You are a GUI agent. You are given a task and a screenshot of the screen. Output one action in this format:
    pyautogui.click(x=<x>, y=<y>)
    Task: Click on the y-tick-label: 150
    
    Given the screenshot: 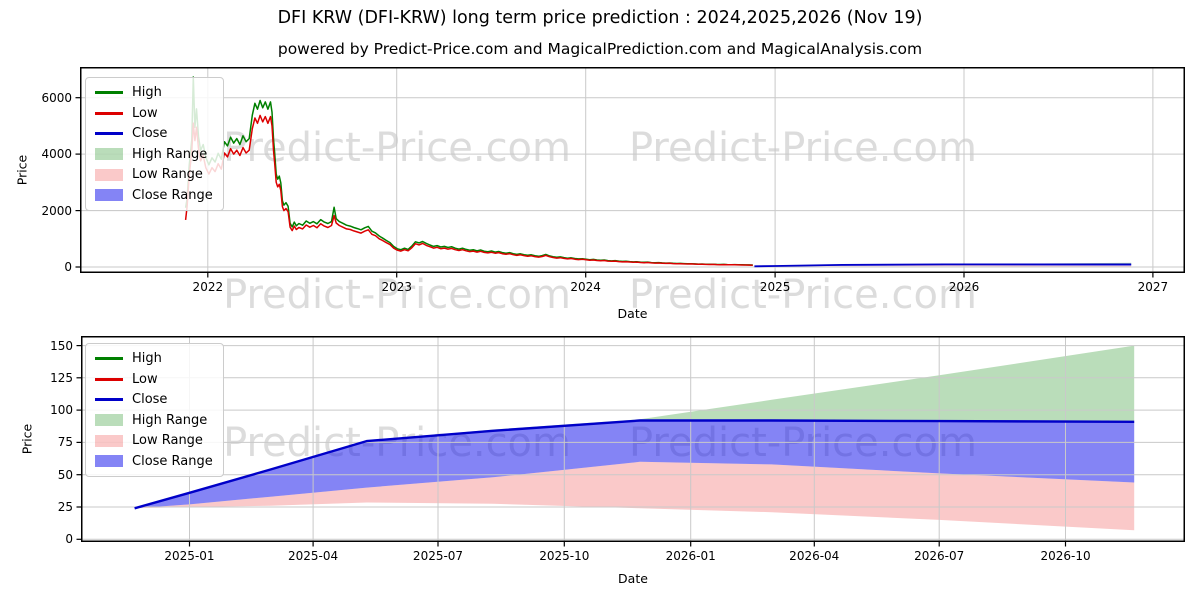 What is the action you would take?
    pyautogui.click(x=61, y=345)
    